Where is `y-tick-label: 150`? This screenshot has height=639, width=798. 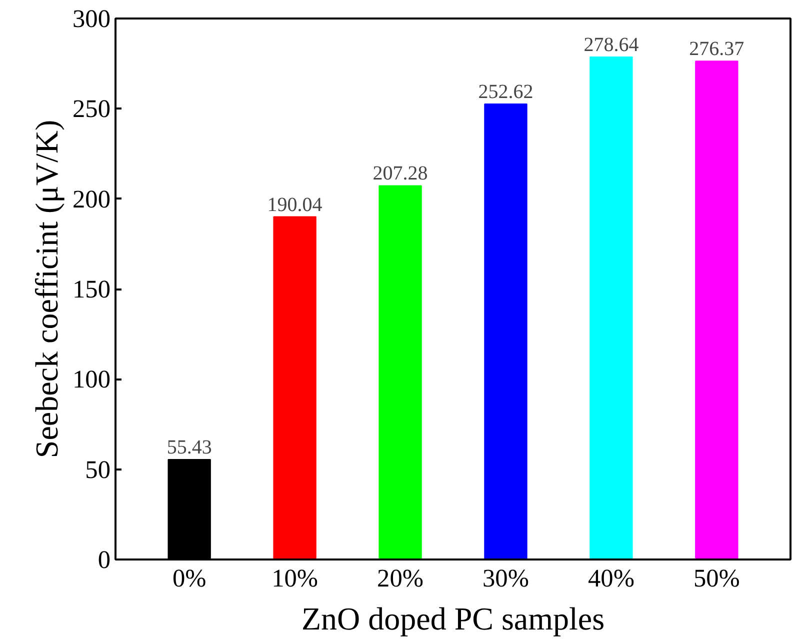 y-tick-label: 150 is located at coordinates (91, 290).